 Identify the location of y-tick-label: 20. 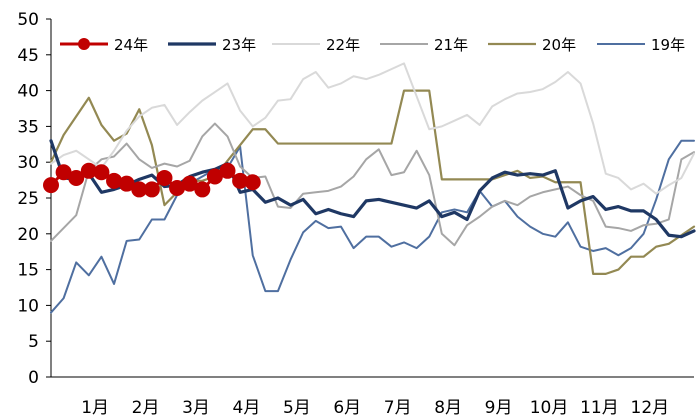
(28, 235).